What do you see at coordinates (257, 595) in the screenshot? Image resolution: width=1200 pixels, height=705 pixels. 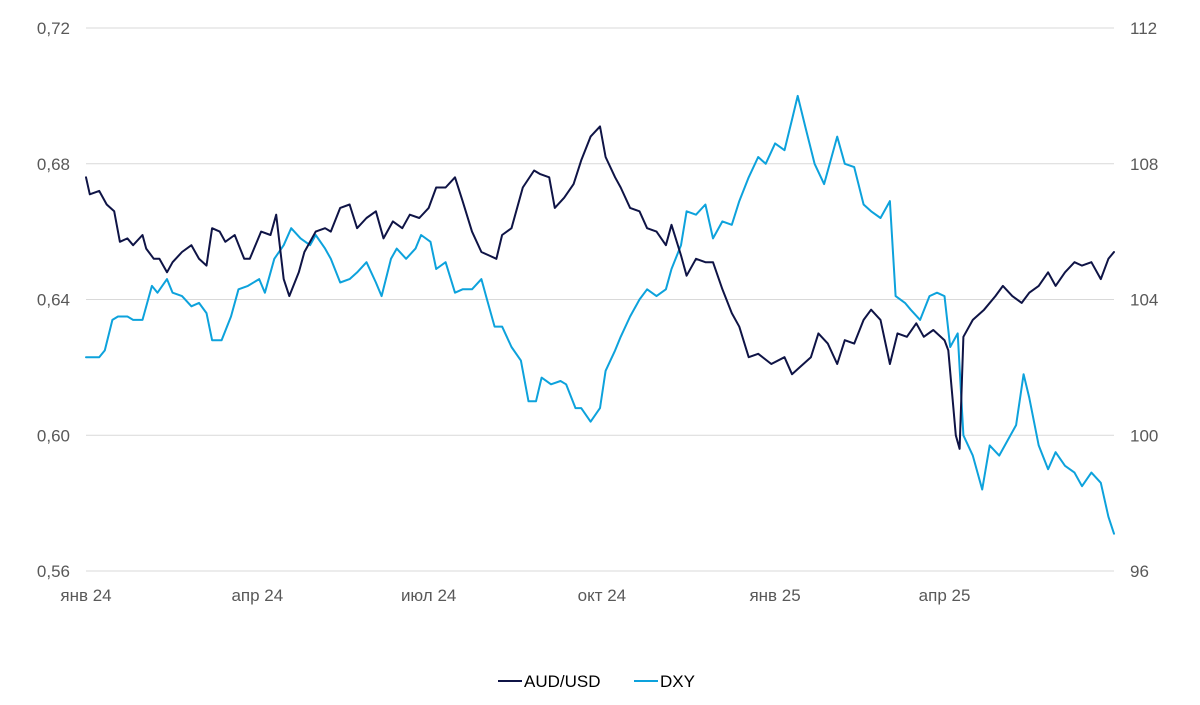 I see `x-tick-label: апр 24` at bounding box center [257, 595].